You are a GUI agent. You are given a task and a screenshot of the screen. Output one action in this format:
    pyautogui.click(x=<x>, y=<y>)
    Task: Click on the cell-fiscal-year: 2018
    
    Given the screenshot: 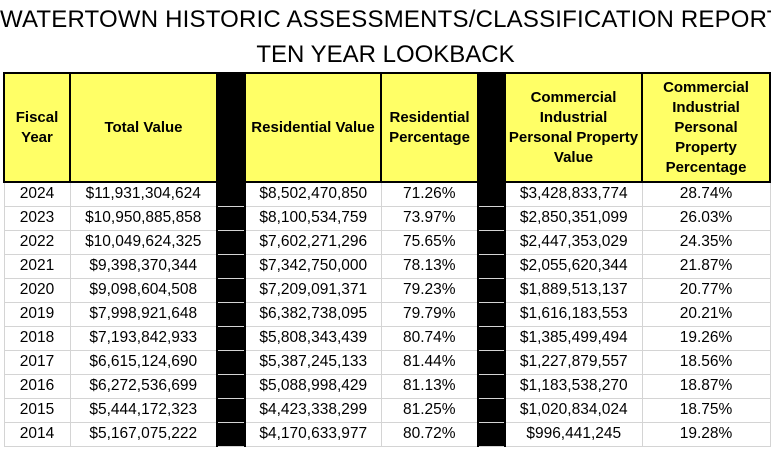 What is the action you would take?
    pyautogui.click(x=37, y=338)
    